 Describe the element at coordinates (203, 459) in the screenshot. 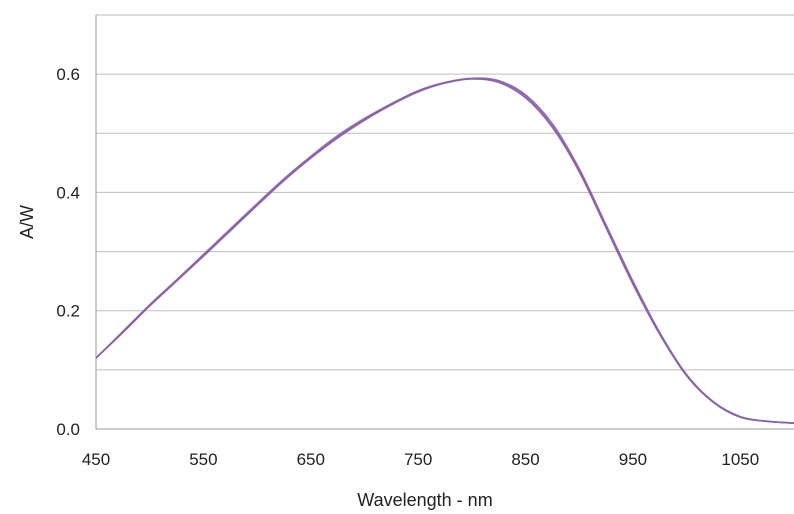

I see `x-tick-label: 550` at that location.